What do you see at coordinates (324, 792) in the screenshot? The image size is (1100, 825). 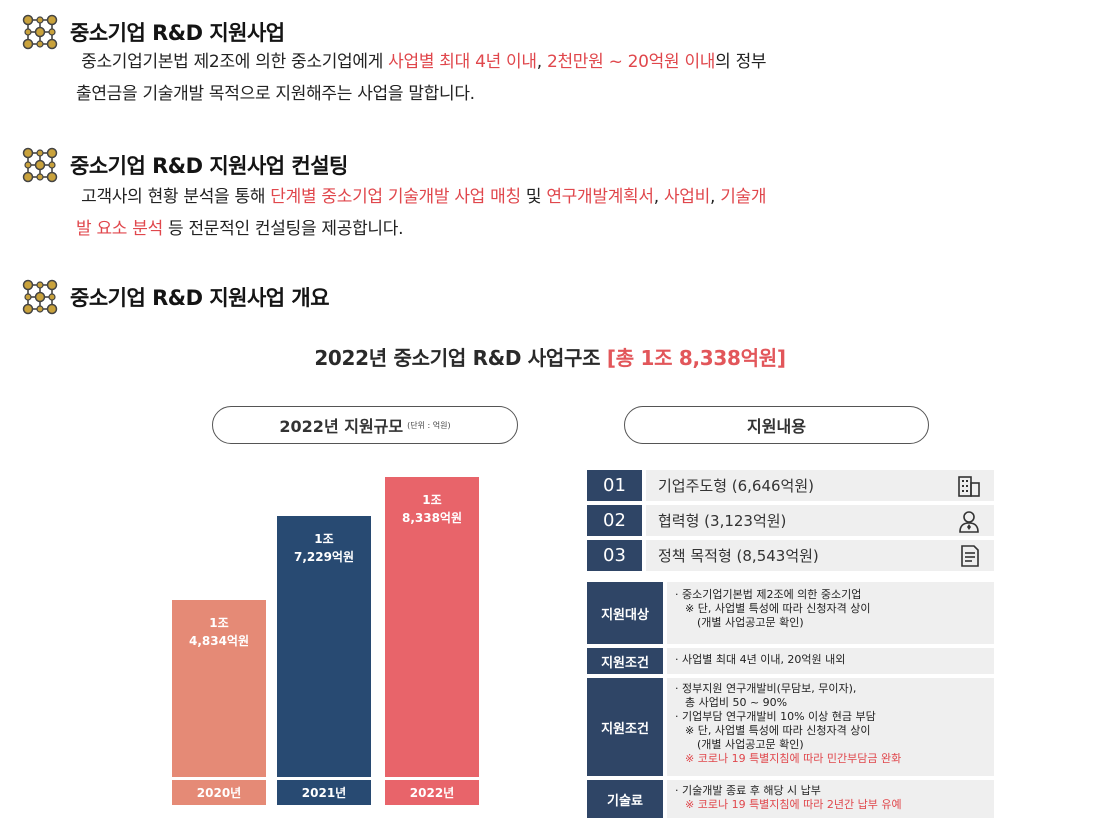 I see `bar-category-label: 2021년` at bounding box center [324, 792].